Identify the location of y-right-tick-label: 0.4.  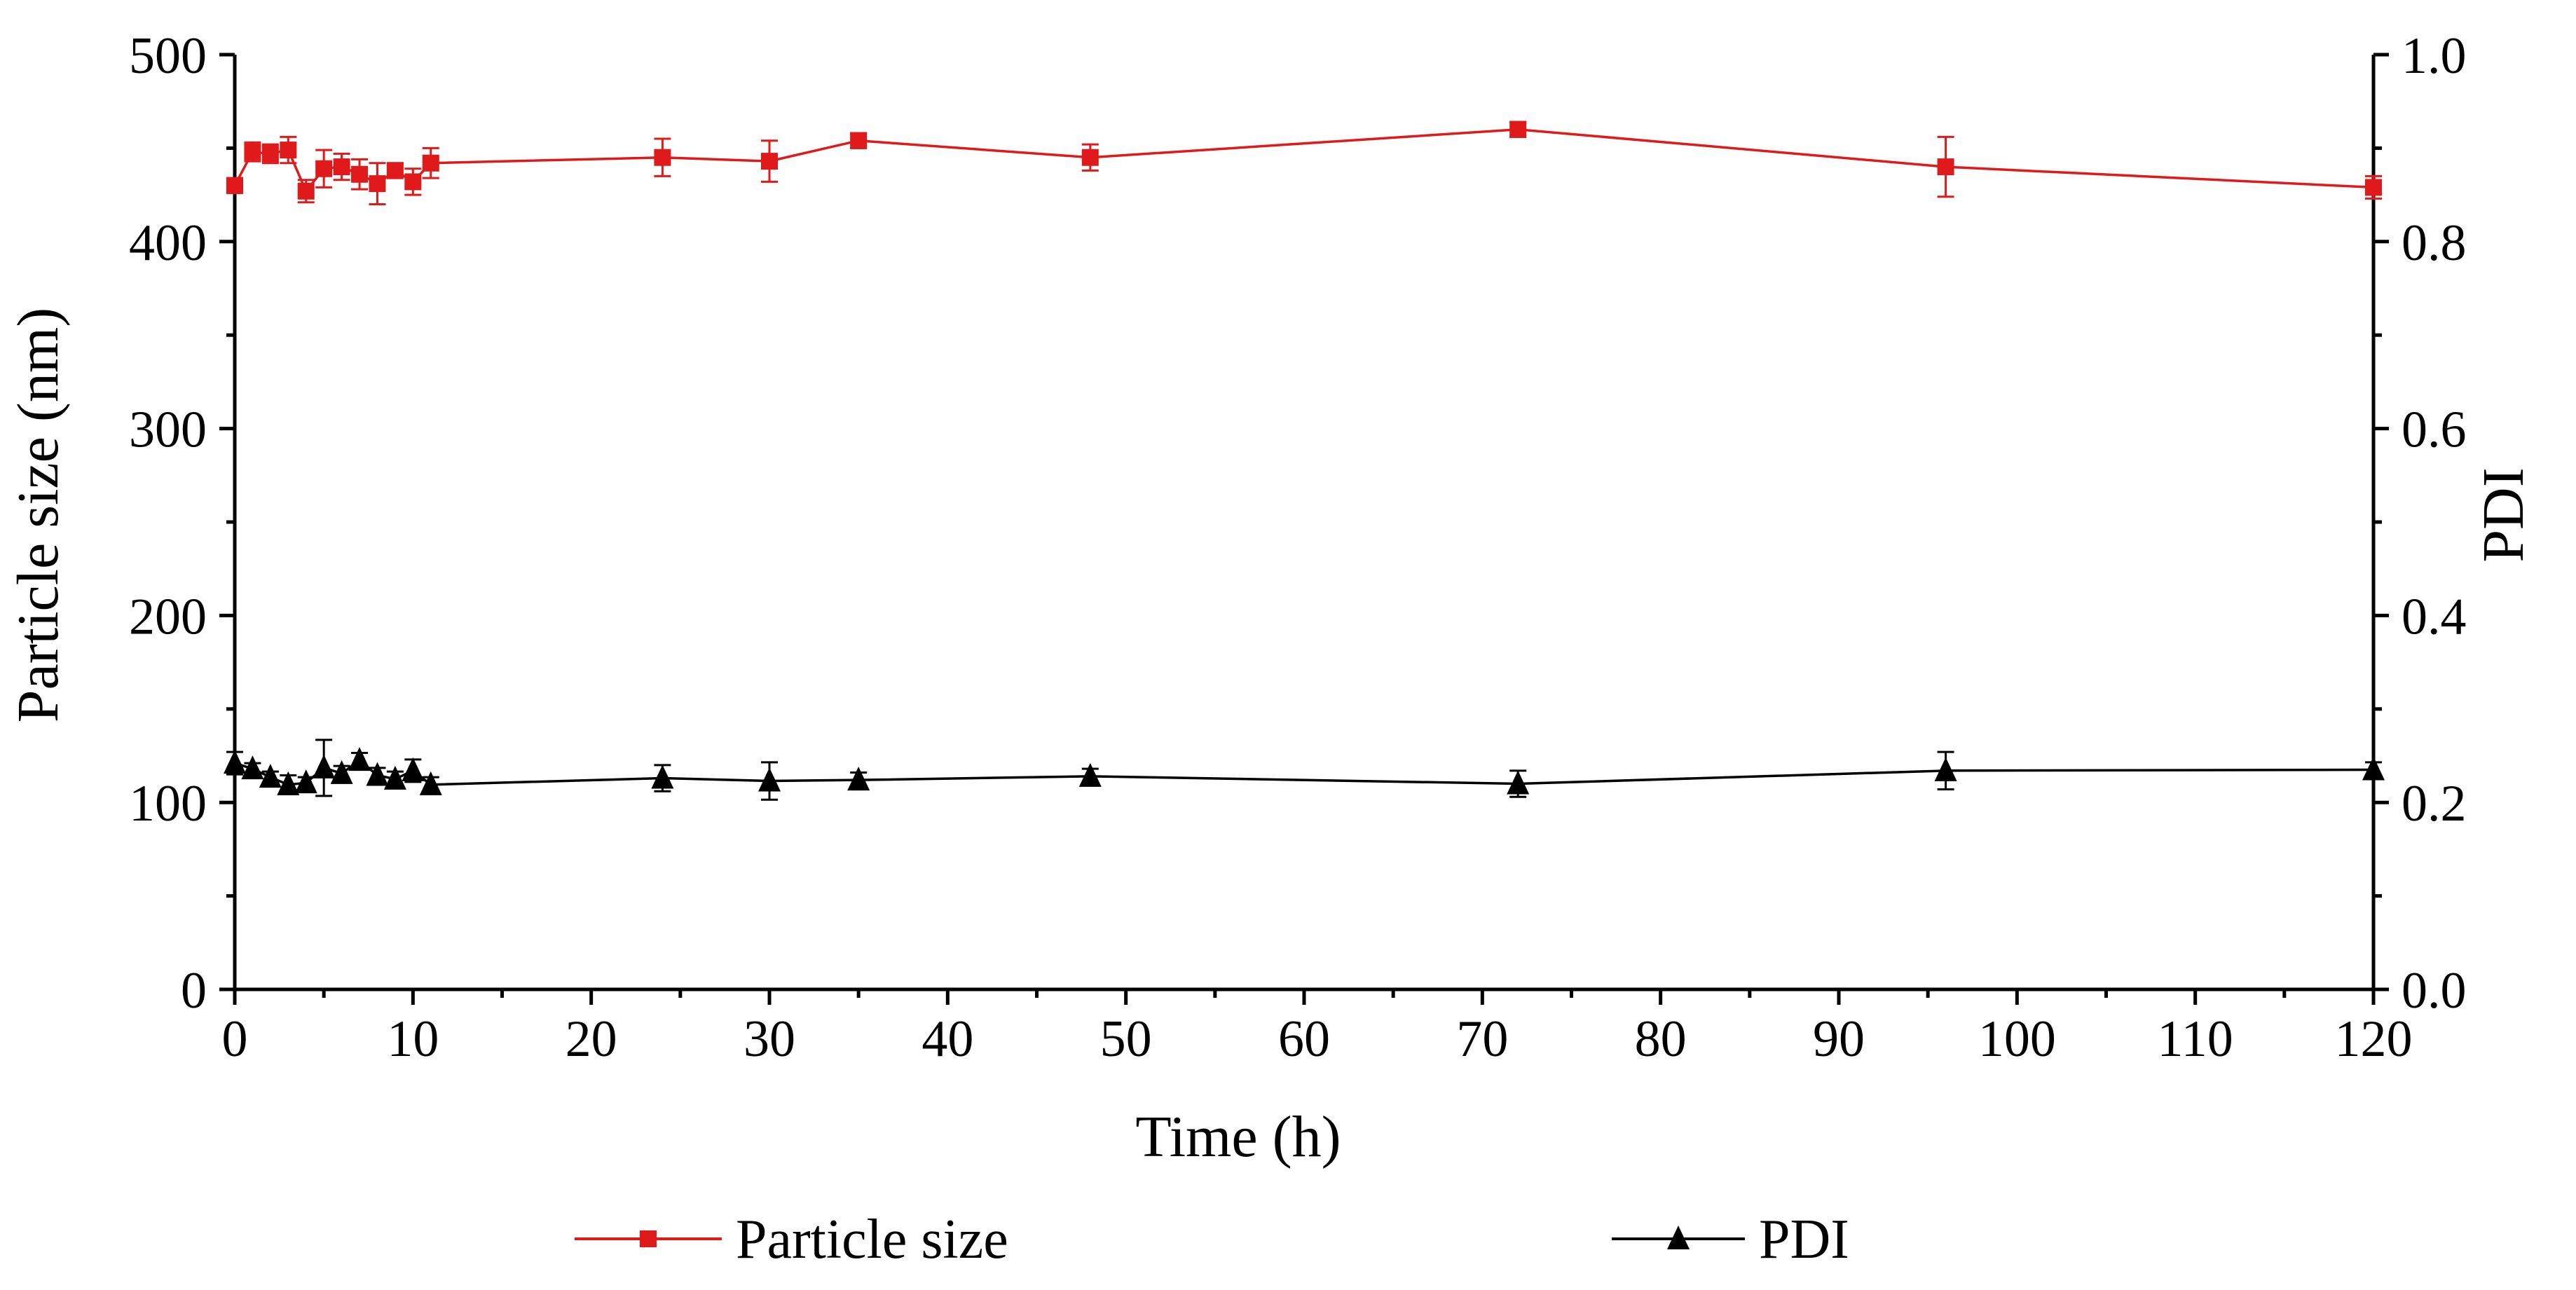
(2434, 616).